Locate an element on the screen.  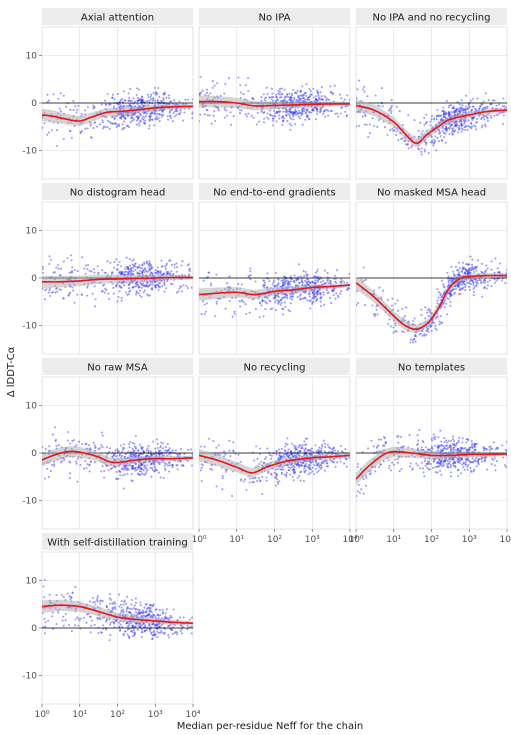
trend-line is located at coordinates (274, 290).